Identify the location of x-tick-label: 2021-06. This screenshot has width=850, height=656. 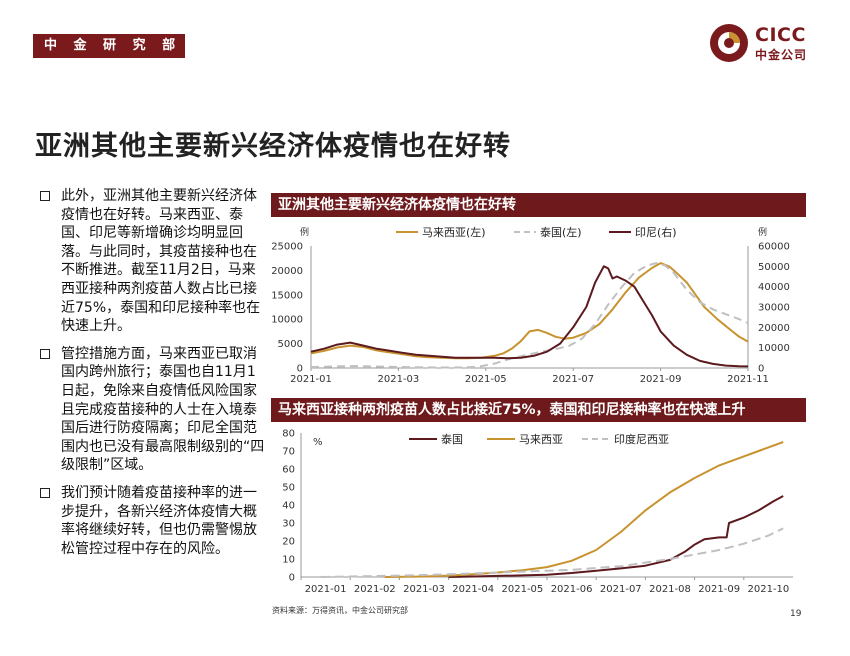
(572, 589).